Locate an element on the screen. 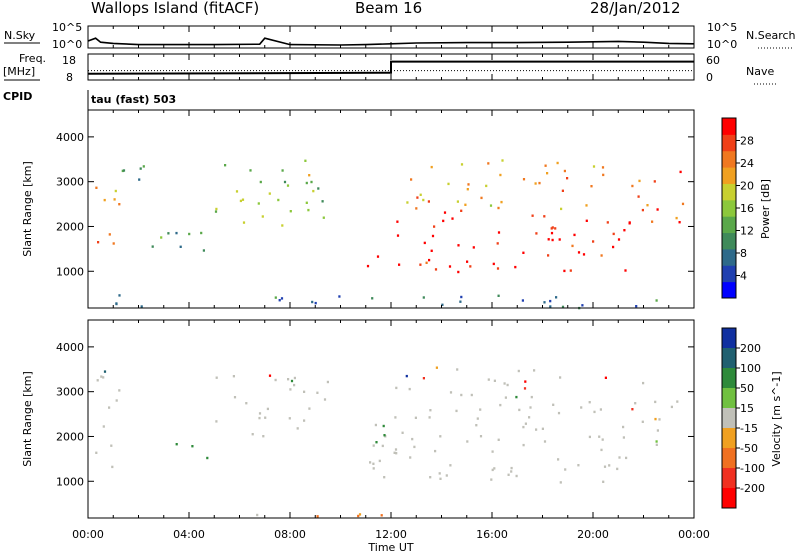  nsky-trace is located at coordinates (391, 41).